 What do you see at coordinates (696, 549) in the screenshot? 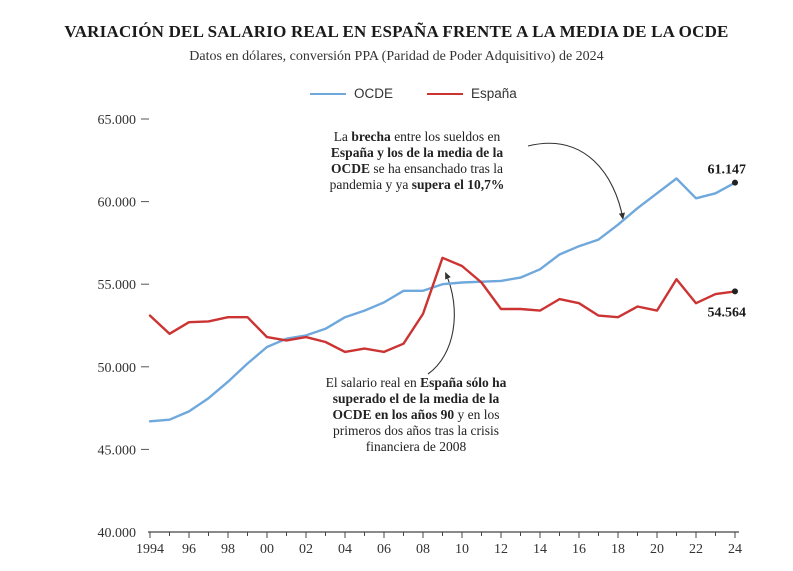
I see `x-tick-label: 22` at bounding box center [696, 549].